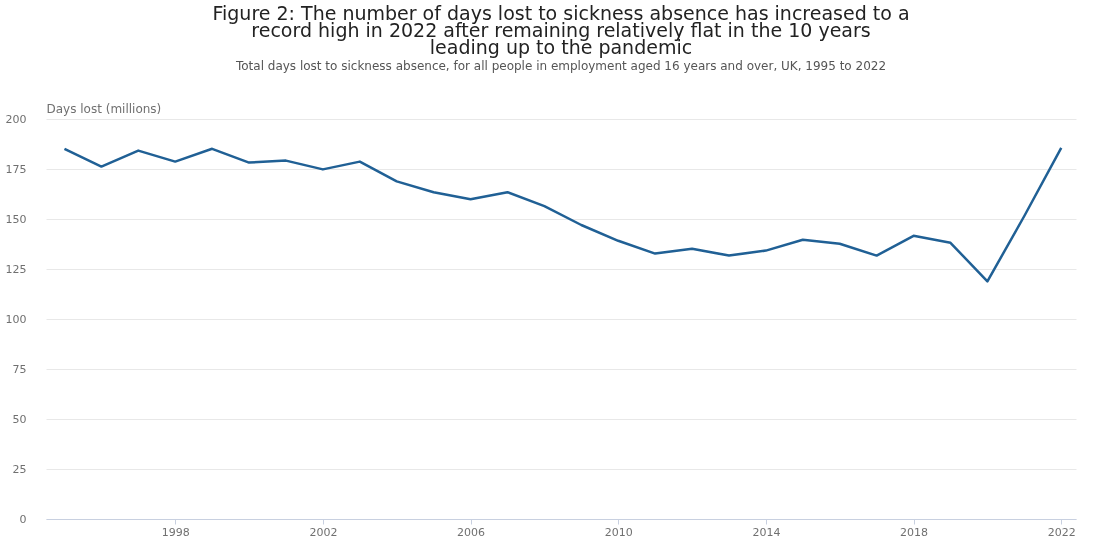 The height and width of the screenshot is (544, 1115). Describe the element at coordinates (23, 519) in the screenshot. I see `y-tick-label: 0` at that location.